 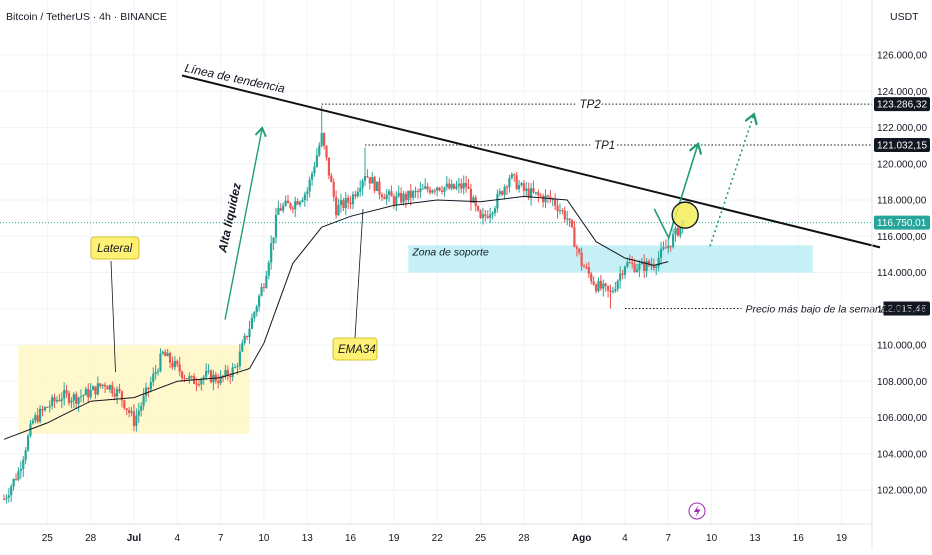 What do you see at coordinates (902, 164) in the screenshot?
I see `price-tick-label: 120.000,00` at bounding box center [902, 164].